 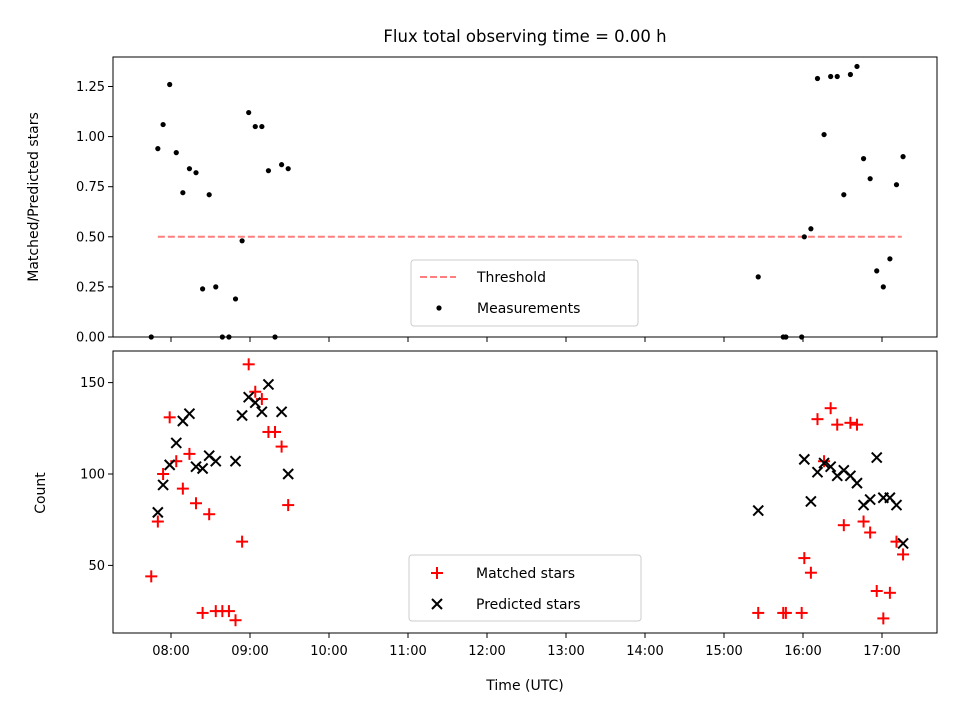 I want to click on bottom-y-tick-label-2: 150, so click(x=92, y=383).